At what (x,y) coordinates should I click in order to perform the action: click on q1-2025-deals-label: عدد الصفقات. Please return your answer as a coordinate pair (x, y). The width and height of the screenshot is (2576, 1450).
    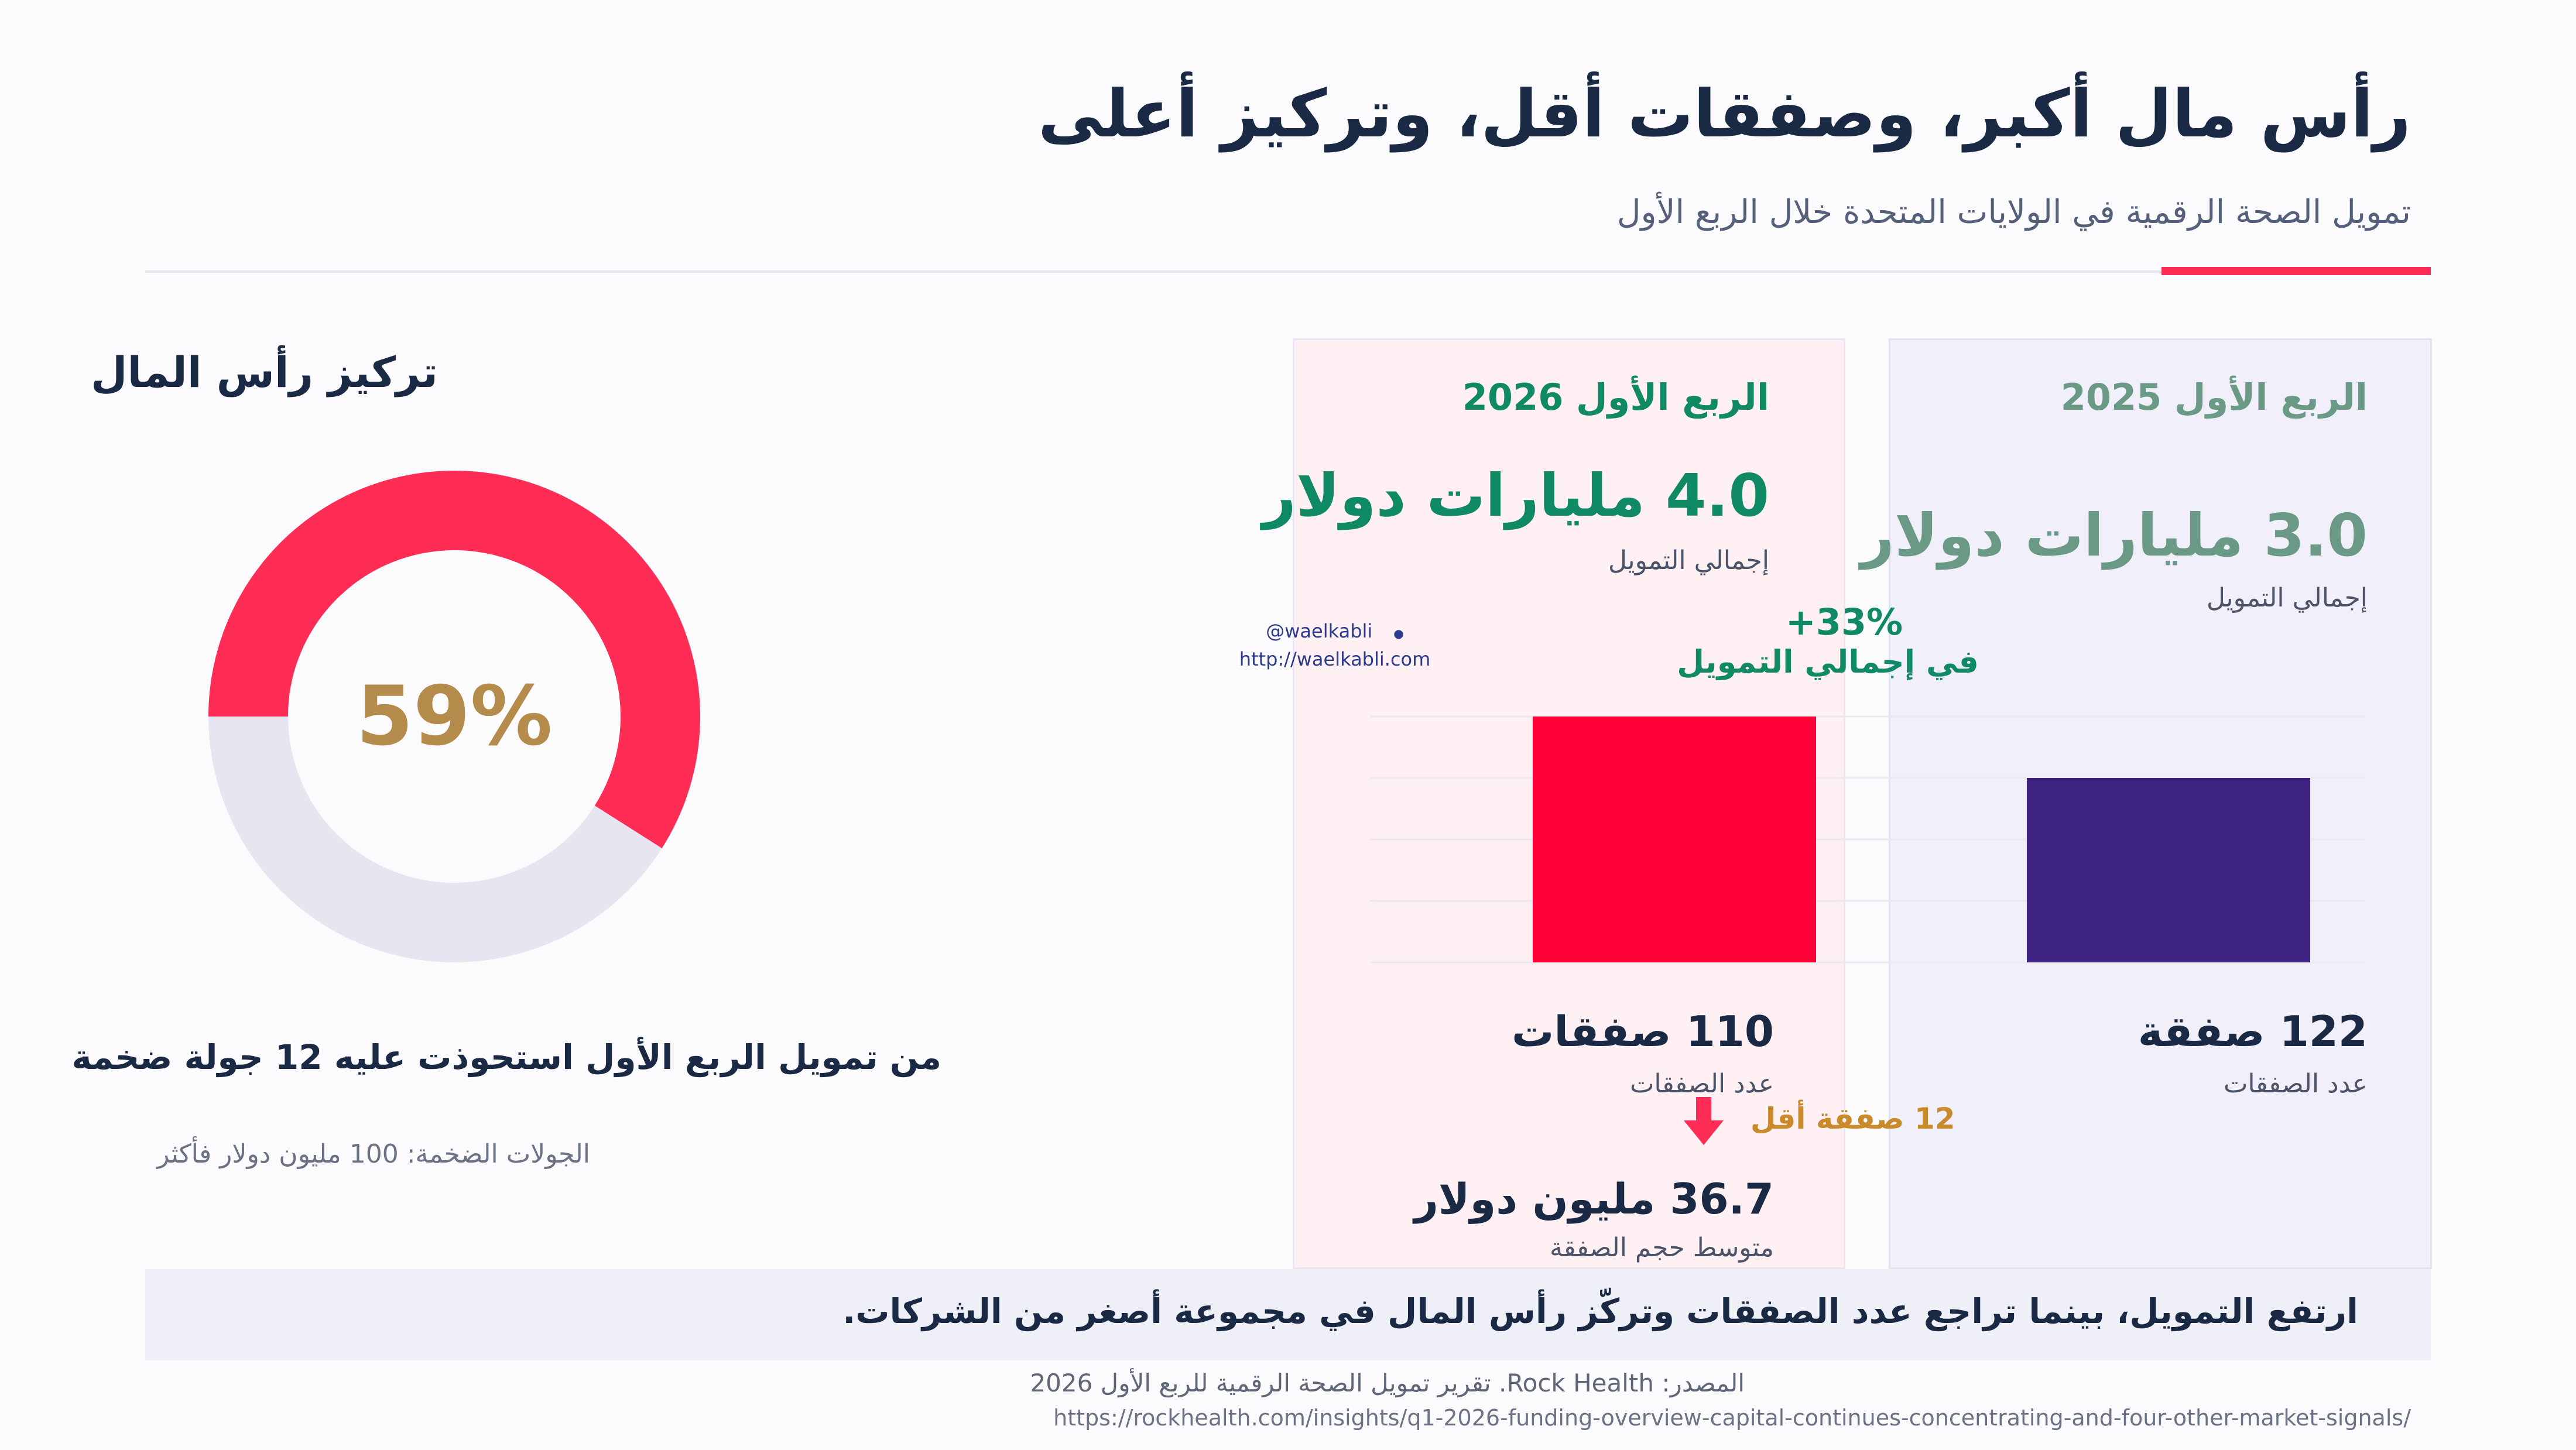
    Looking at the image, I should click on (2295, 1084).